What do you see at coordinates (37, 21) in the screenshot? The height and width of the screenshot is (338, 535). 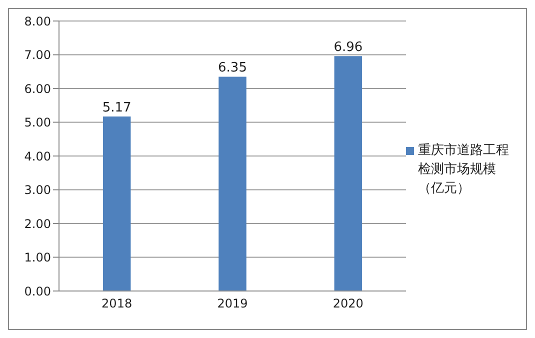 I see `y-tick-label: 8.00` at bounding box center [37, 21].